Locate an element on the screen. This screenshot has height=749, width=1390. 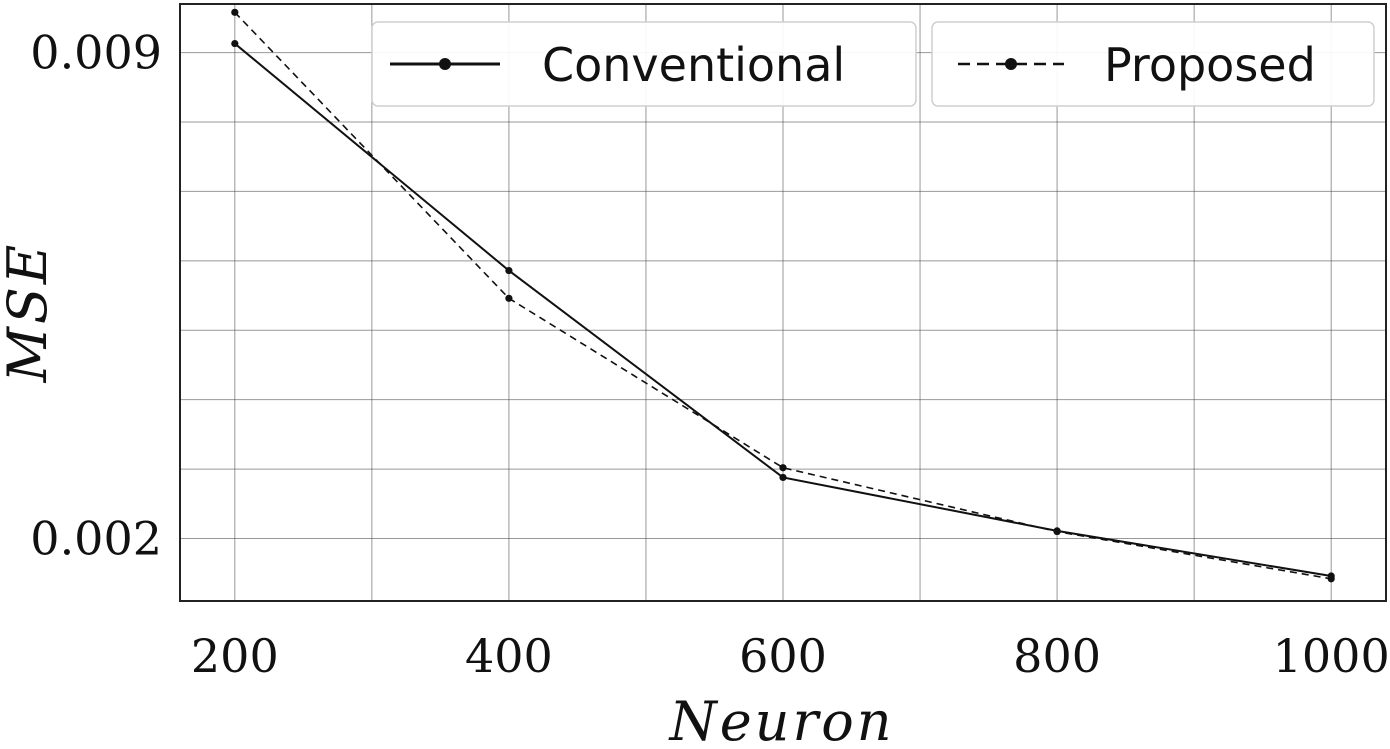
y-tick-label: 0.002 is located at coordinates (96, 539).